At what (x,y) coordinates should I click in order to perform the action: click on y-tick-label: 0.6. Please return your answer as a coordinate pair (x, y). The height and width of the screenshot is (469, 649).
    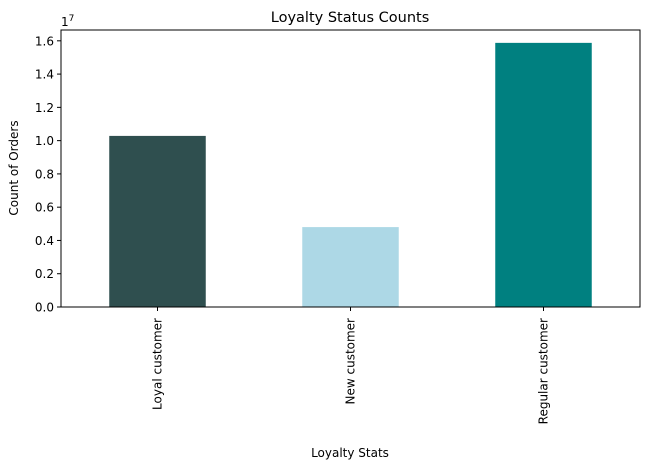
    Looking at the image, I should click on (44, 208).